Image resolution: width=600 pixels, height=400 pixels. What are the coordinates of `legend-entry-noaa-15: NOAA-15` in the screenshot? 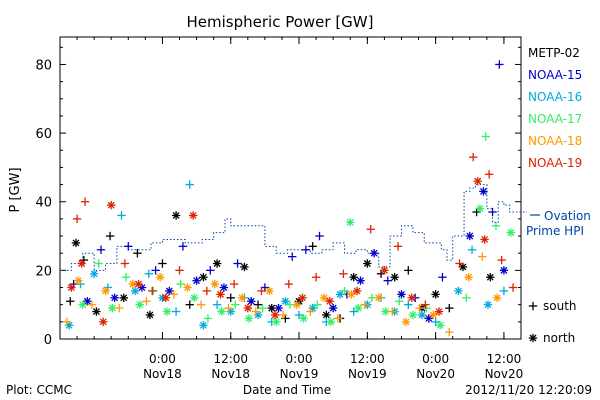 It's located at (555, 75).